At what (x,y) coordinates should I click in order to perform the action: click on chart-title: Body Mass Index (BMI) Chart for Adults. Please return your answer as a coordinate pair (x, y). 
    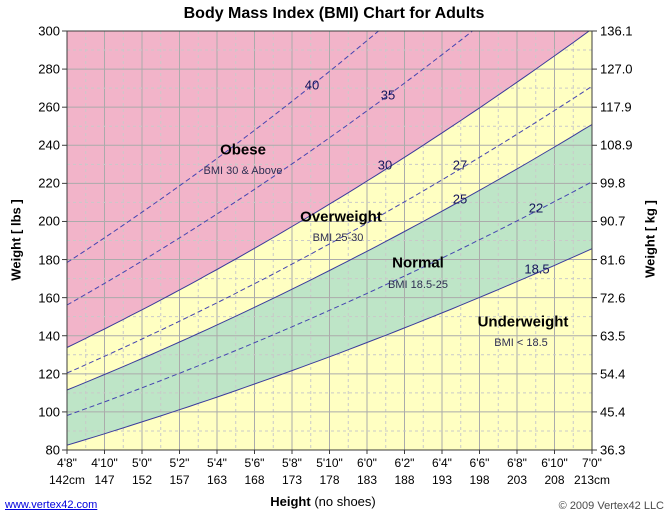
    Looking at the image, I should click on (334, 13).